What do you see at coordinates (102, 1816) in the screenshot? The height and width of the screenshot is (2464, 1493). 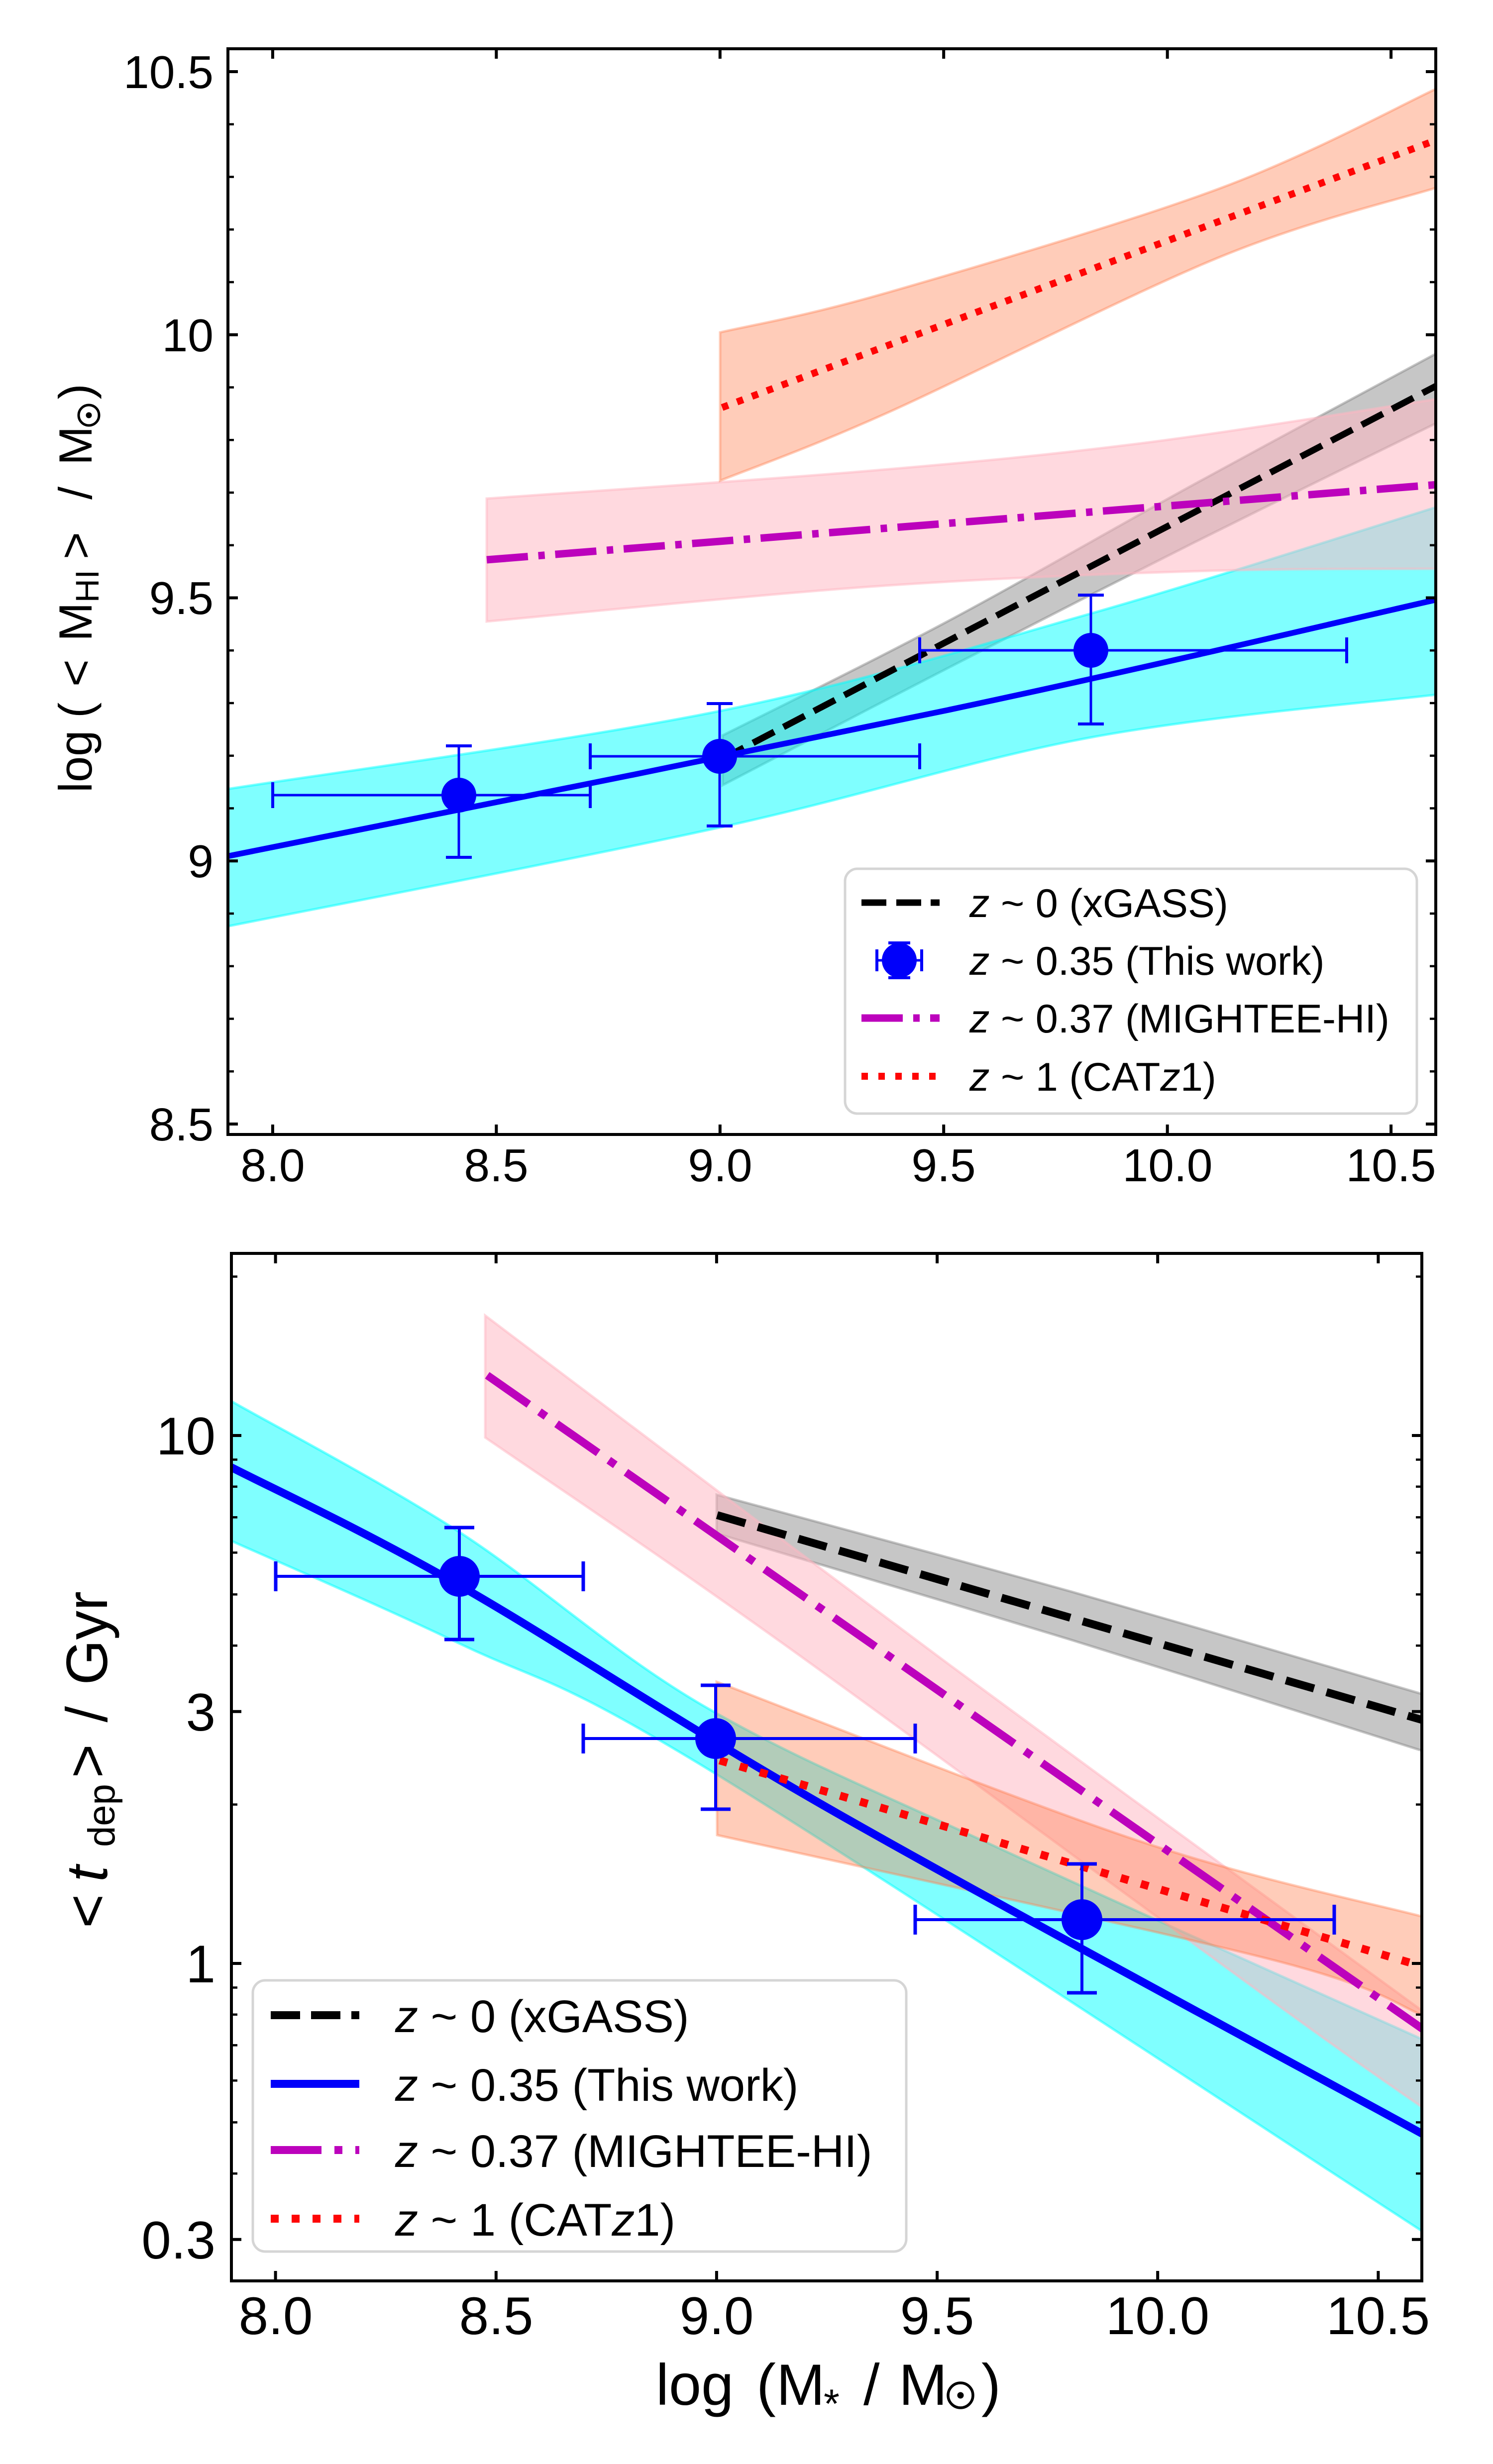 I see `svg-text: dep` at bounding box center [102, 1816].